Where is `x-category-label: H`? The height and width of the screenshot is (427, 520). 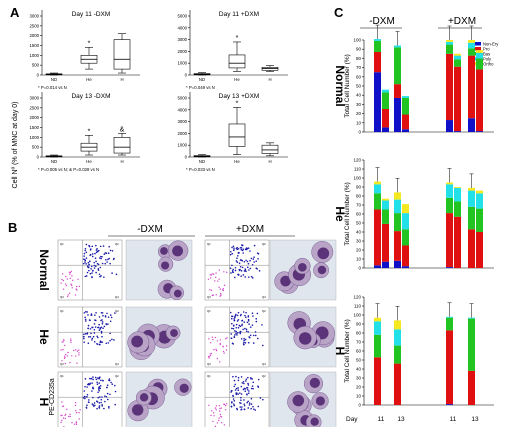 x-category-label: H is located at coordinates (121, 79).